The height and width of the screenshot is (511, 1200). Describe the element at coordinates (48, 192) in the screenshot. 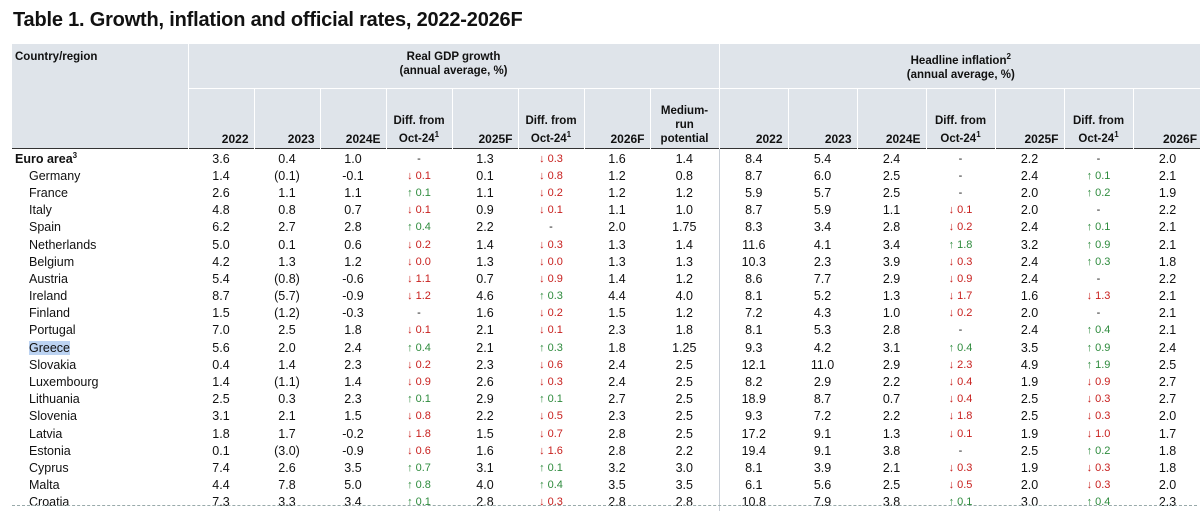

I see `country-name: France` at that location.